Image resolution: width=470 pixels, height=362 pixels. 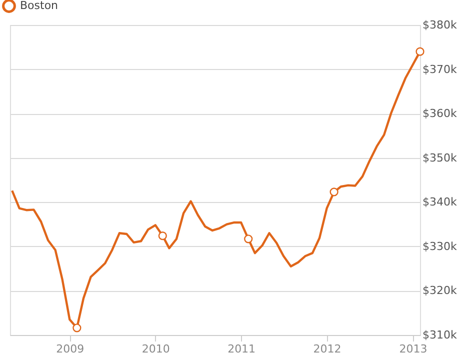 What do you see at coordinates (440, 25) in the screenshot?
I see `y-tick-label: $380k` at bounding box center [440, 25].